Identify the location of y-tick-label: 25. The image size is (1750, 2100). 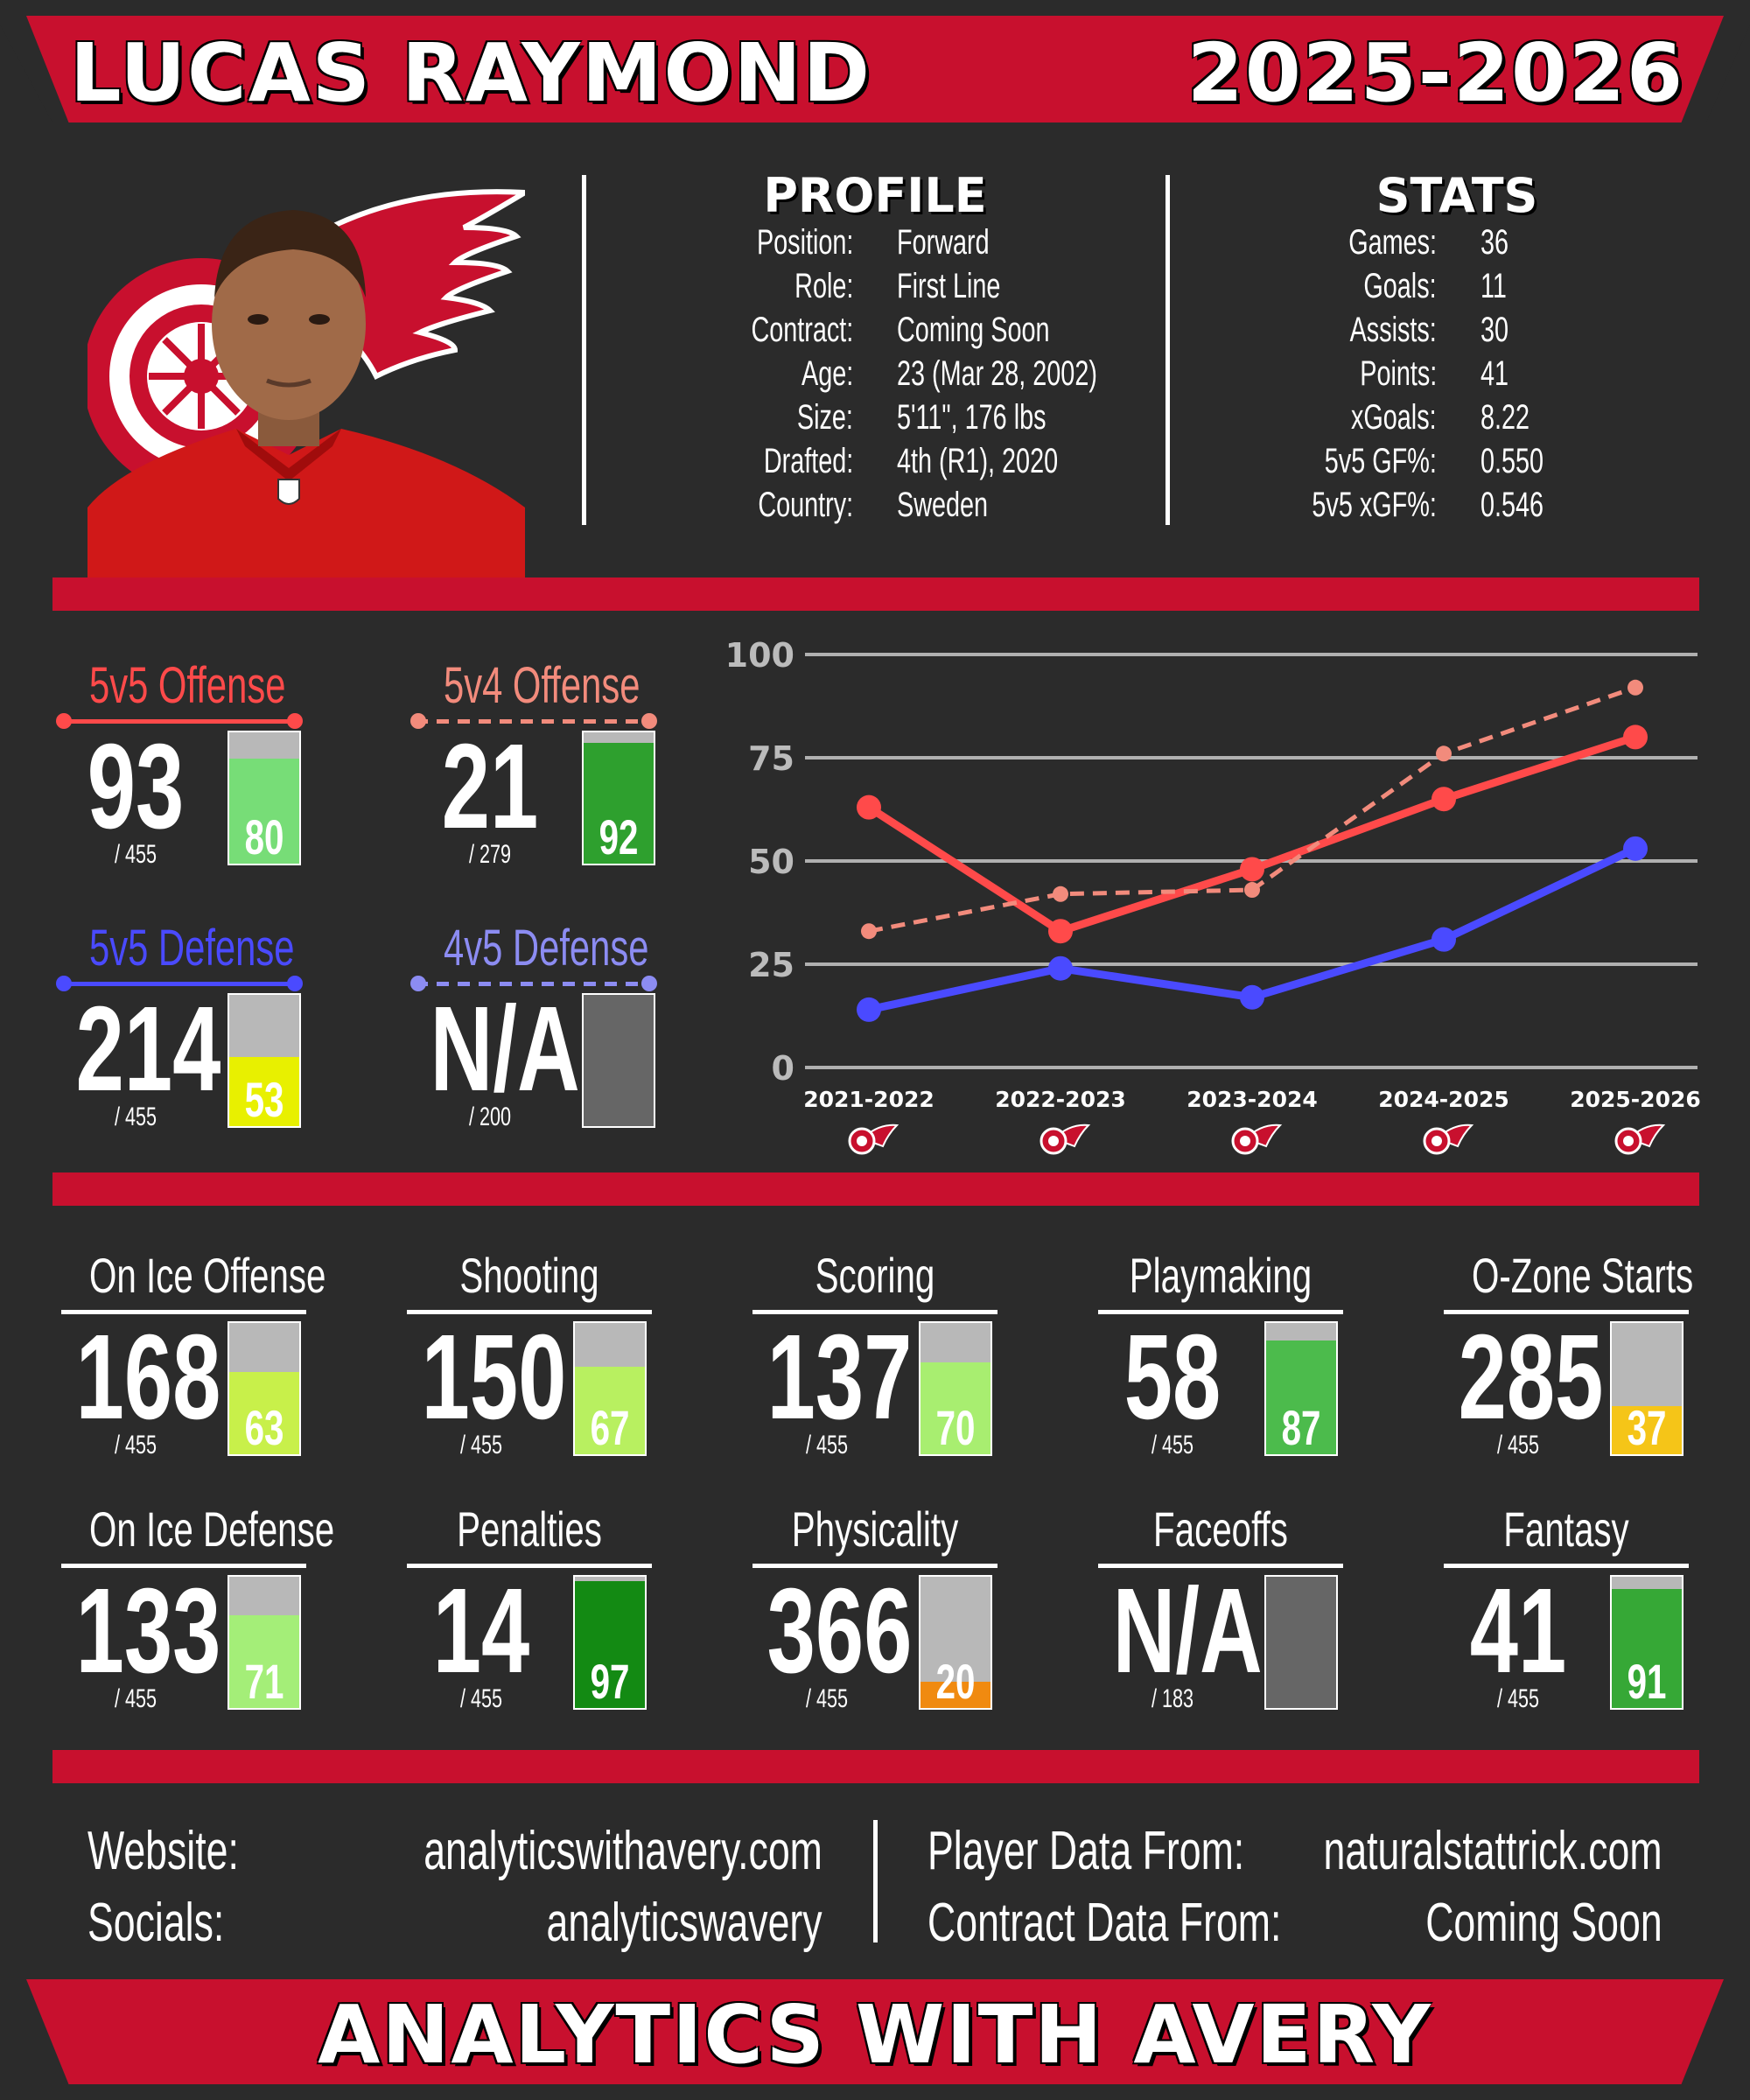
(771, 965).